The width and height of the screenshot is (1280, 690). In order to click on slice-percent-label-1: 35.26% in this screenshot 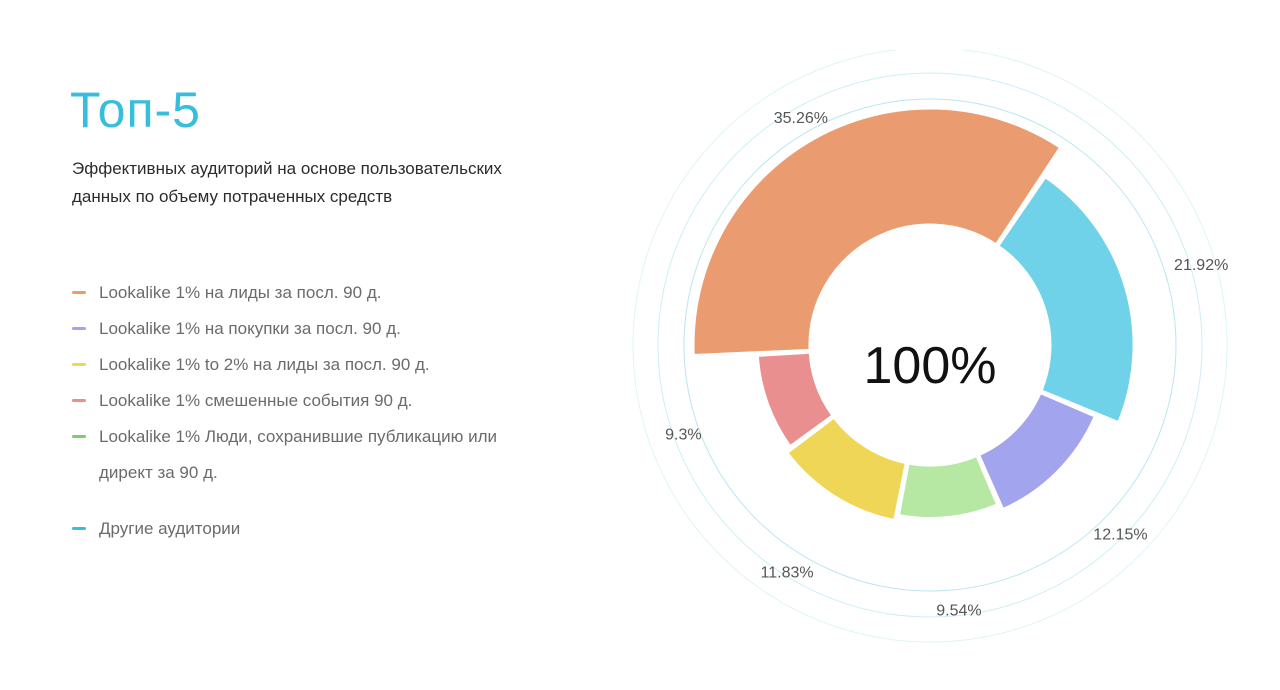, I will do `click(801, 118)`.